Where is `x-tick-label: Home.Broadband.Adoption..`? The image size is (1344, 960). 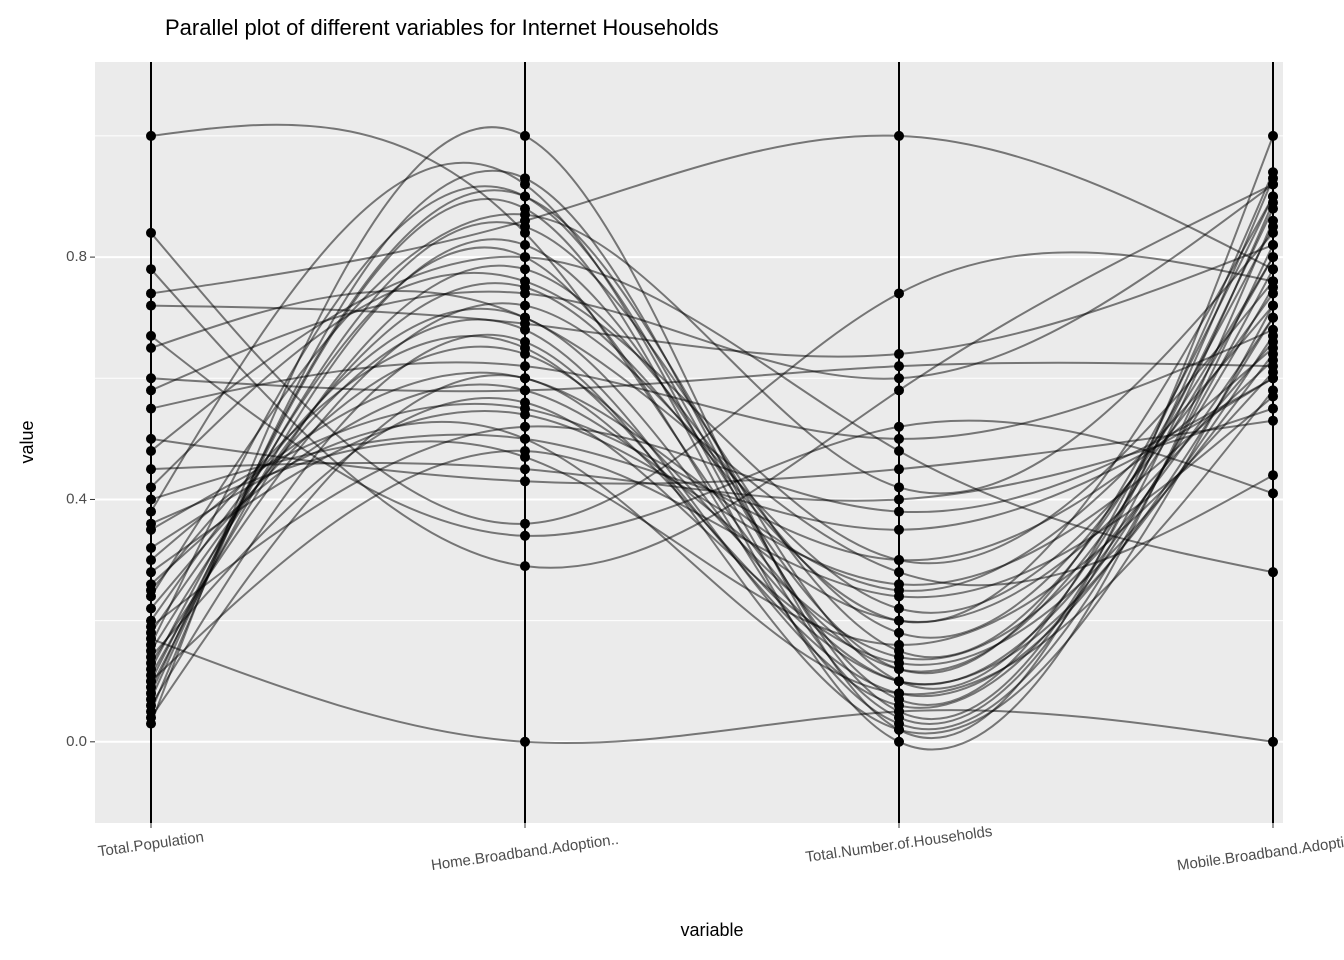
x-tick-label: Home.Broadband.Adoption.. is located at coordinates (525, 852).